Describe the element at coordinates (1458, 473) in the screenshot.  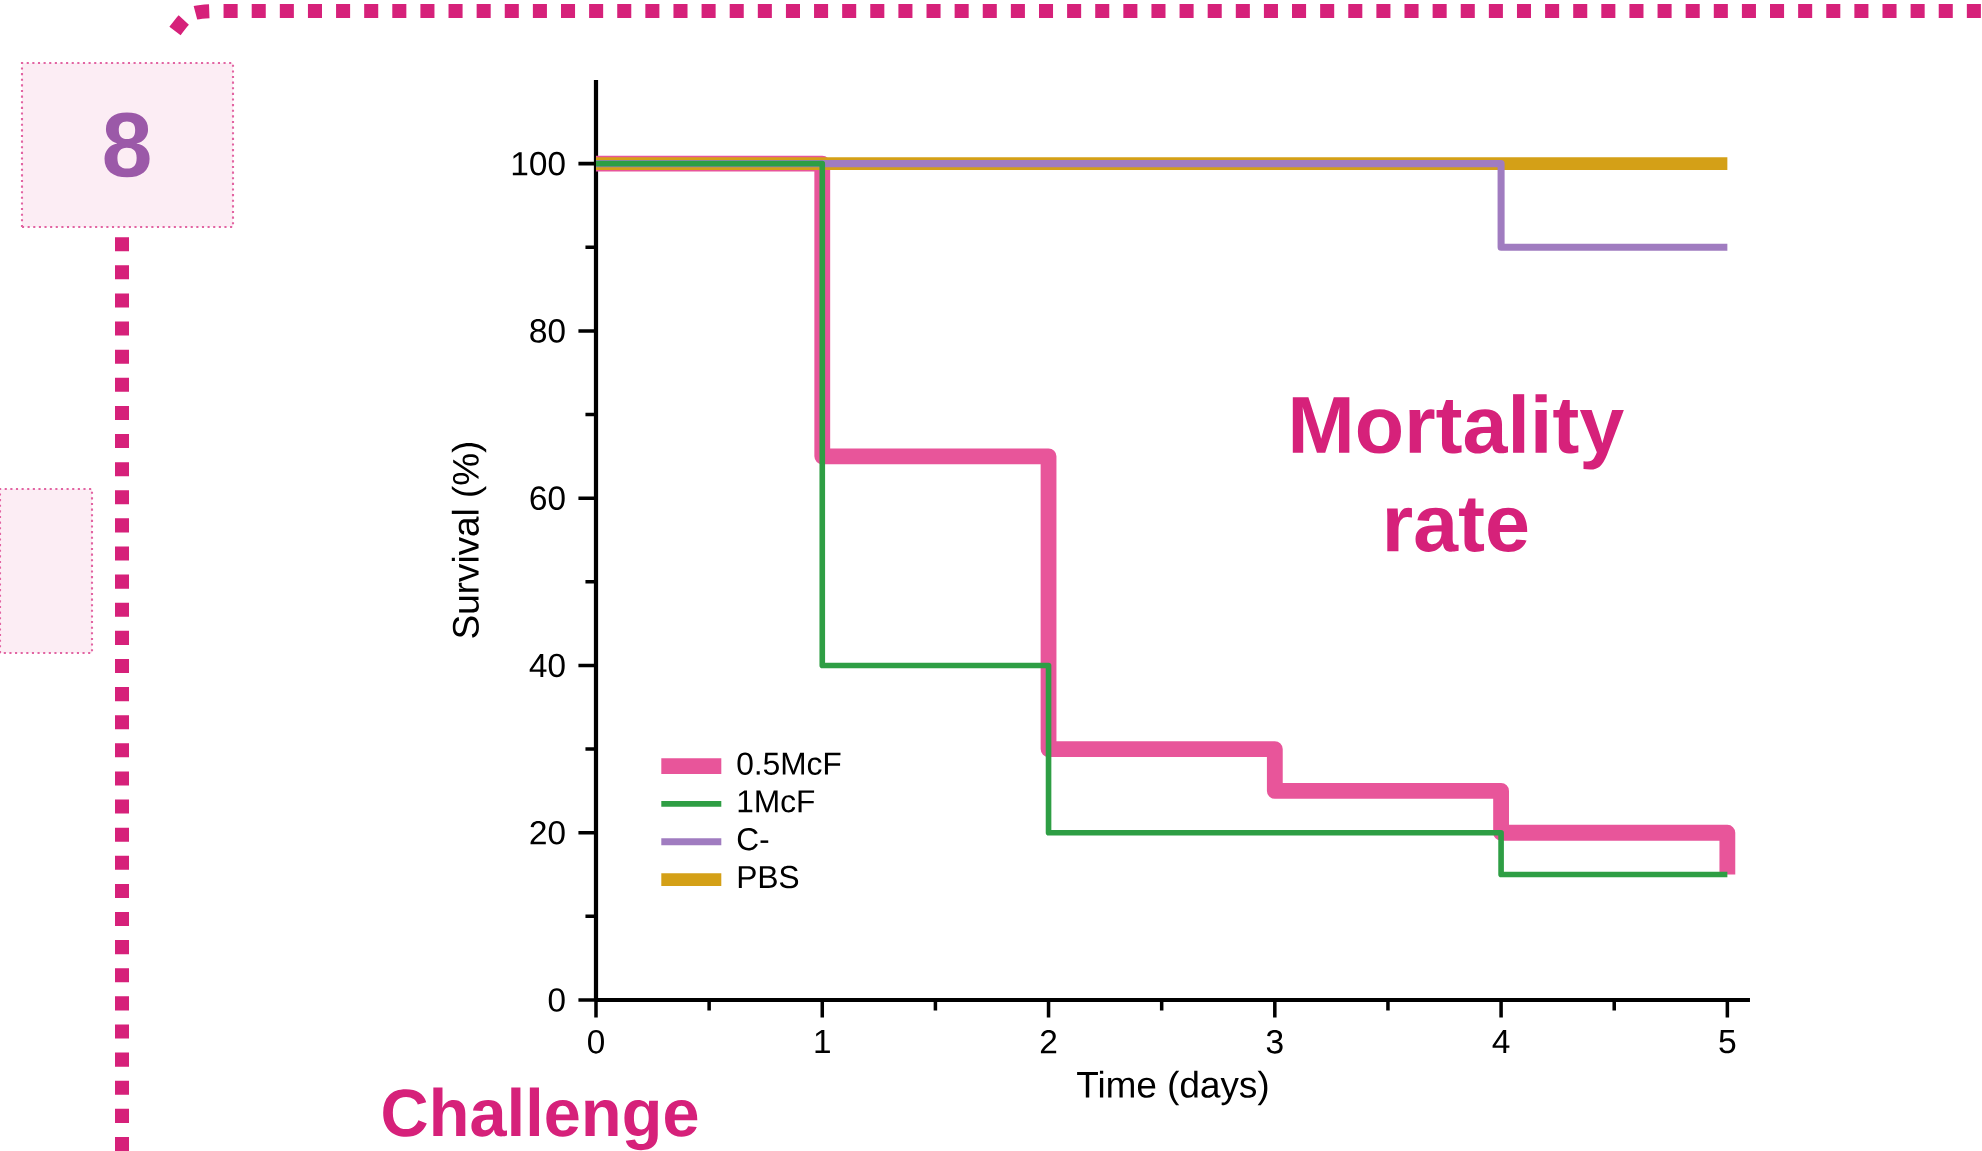
I see `annotation: Mortality rate` at that location.